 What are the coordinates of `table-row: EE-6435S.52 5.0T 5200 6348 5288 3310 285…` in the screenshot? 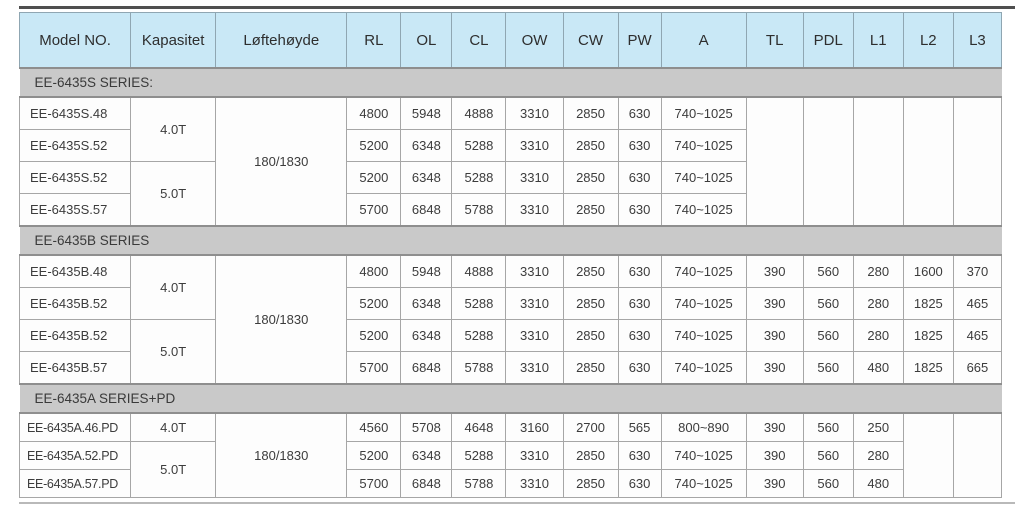 It's located at (510, 194).